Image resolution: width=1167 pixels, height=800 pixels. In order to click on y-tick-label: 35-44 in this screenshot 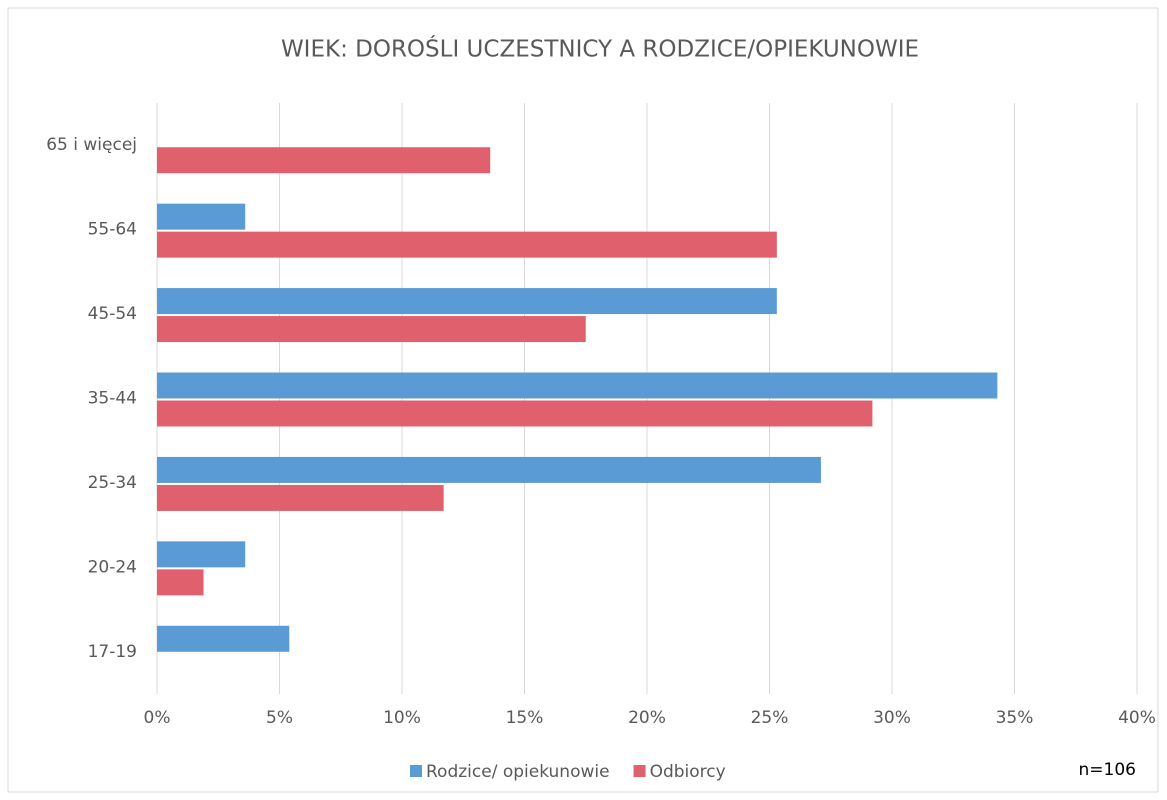, I will do `click(112, 399)`.